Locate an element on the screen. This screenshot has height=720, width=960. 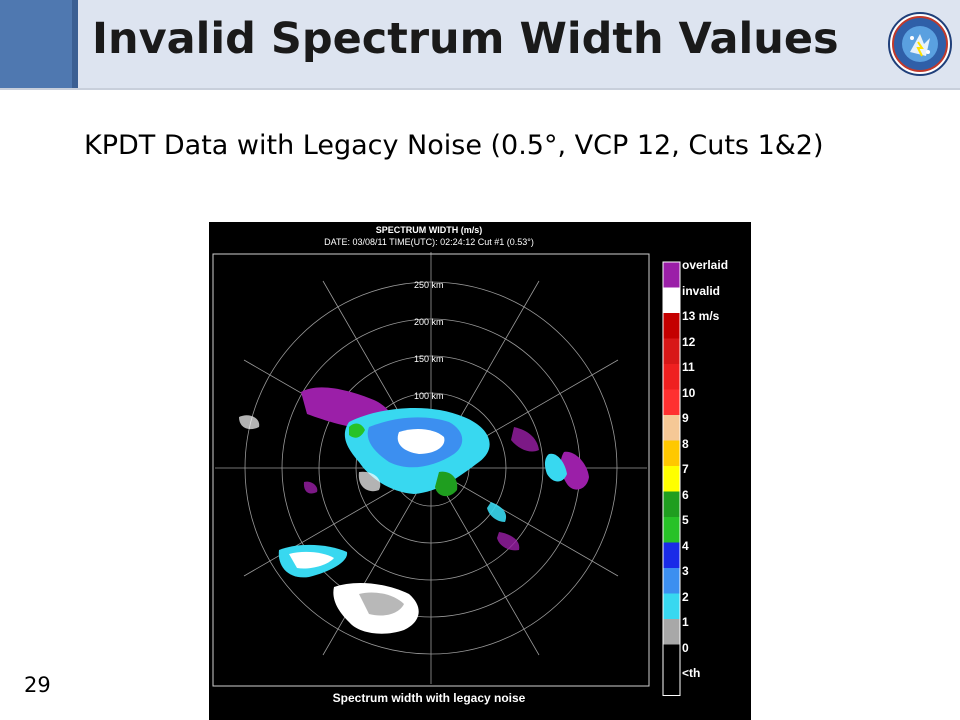
radar-caption: Spectrum width with legacy noise is located at coordinates (429, 698).